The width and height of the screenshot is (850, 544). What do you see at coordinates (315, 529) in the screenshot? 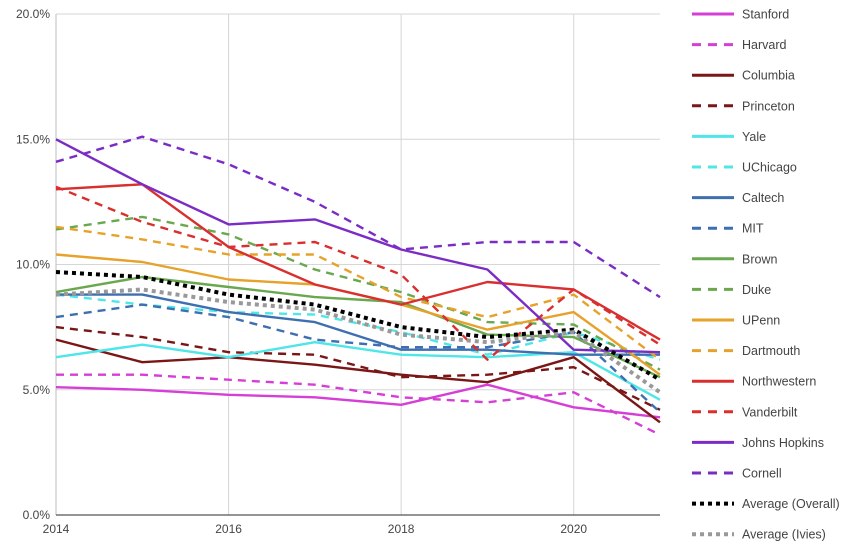
I see `x-axis-ticks: 2014 2016 2018 2020` at bounding box center [315, 529].